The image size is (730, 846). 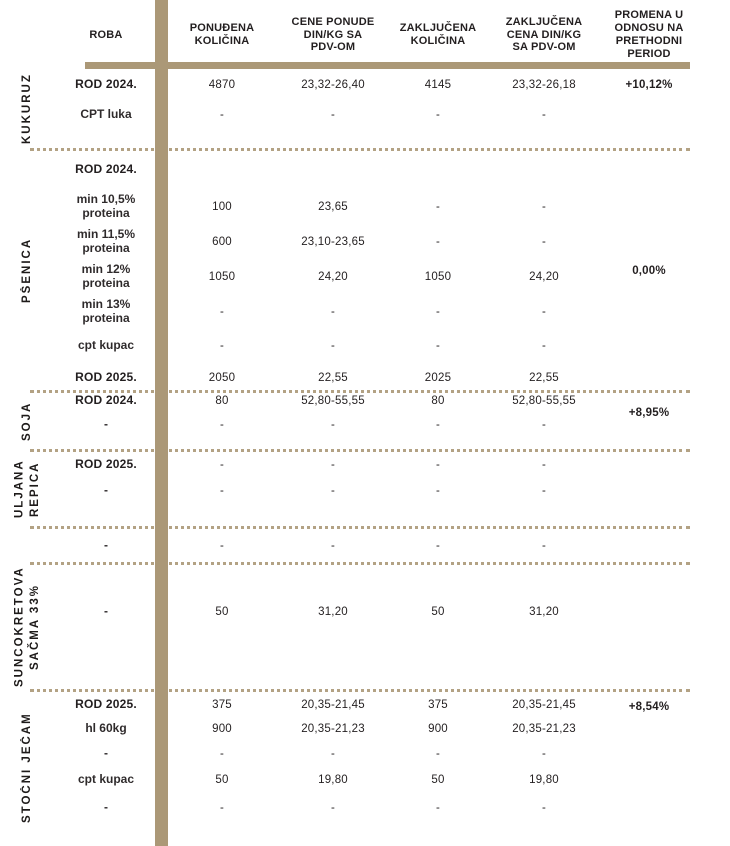 I want to click on table-row: CPT luka - - - -, so click(x=365, y=115).